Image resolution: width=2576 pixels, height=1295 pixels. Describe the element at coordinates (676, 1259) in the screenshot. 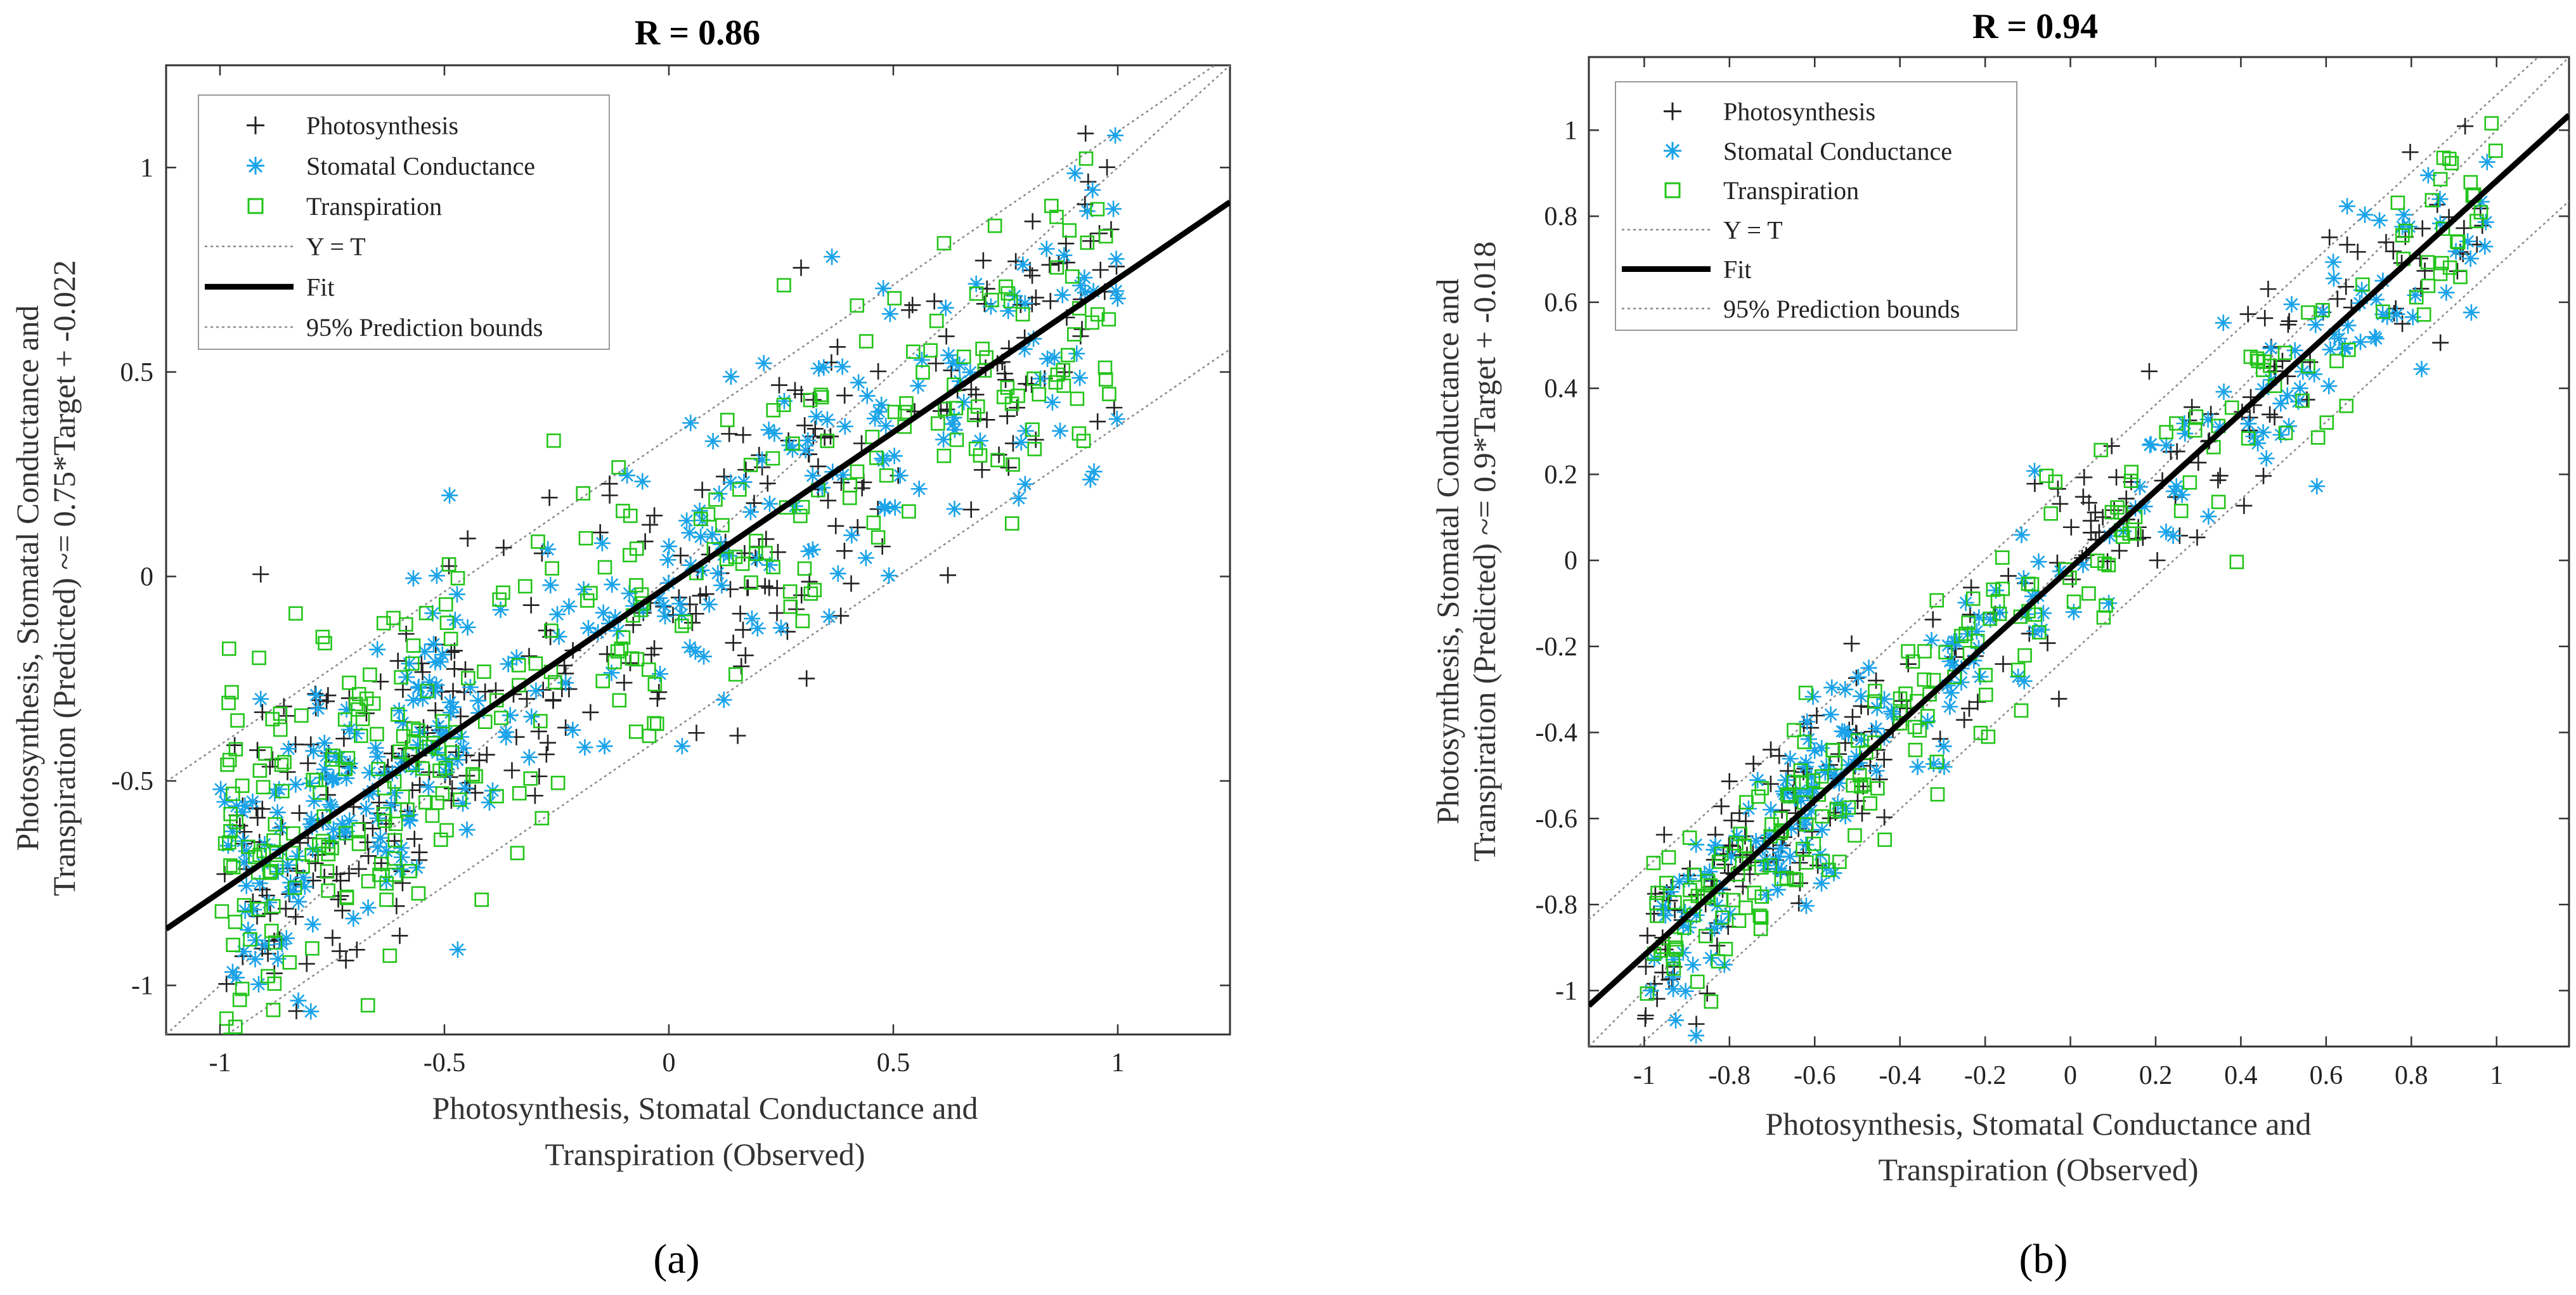

I see `panel-a-caption: (a)` at that location.